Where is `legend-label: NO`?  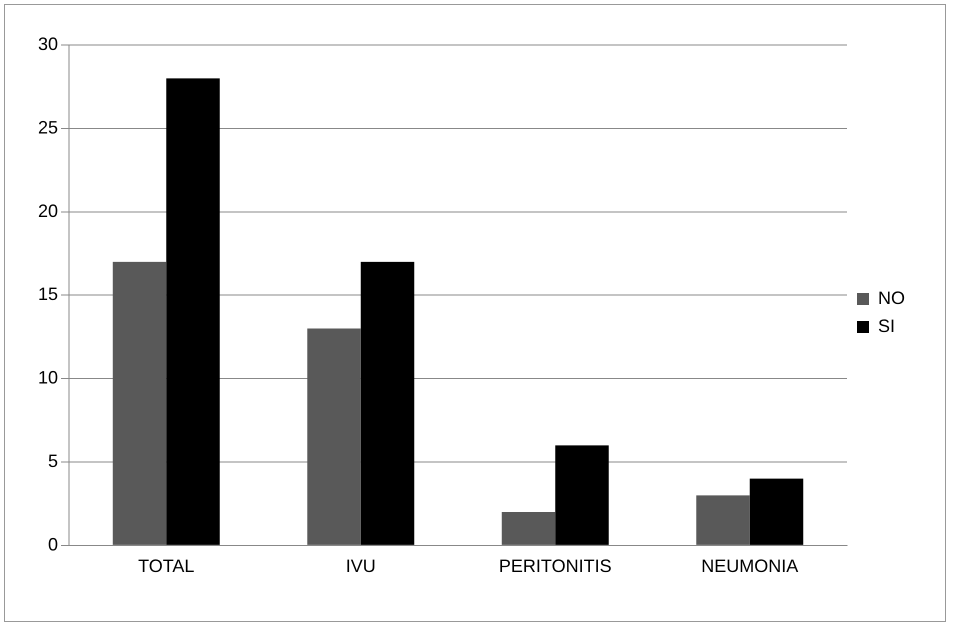
legend-label: NO is located at coordinates (891, 298).